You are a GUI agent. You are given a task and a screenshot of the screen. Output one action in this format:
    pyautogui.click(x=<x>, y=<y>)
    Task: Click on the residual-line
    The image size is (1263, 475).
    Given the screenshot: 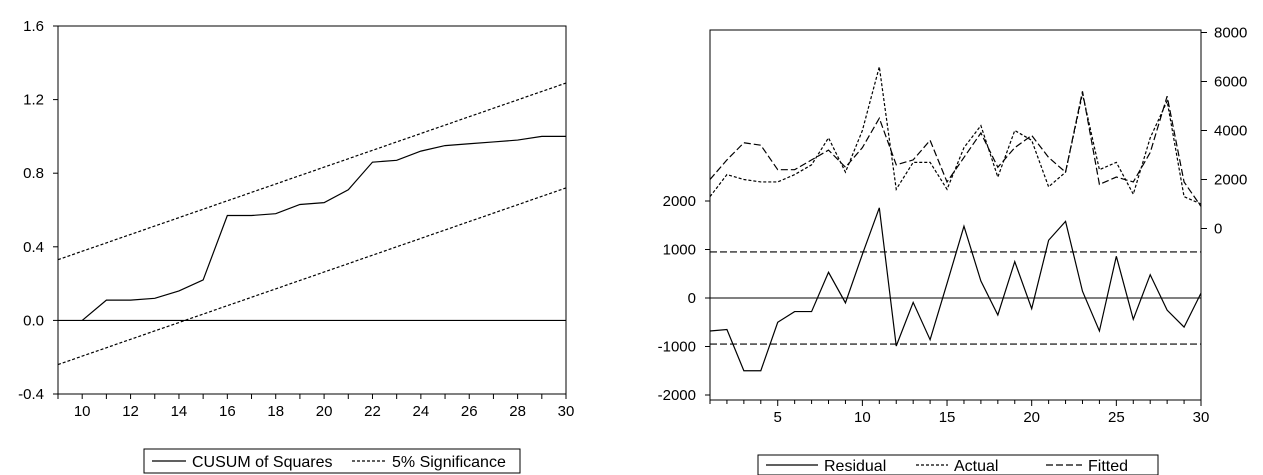 What is the action you would take?
    pyautogui.click(x=955, y=289)
    